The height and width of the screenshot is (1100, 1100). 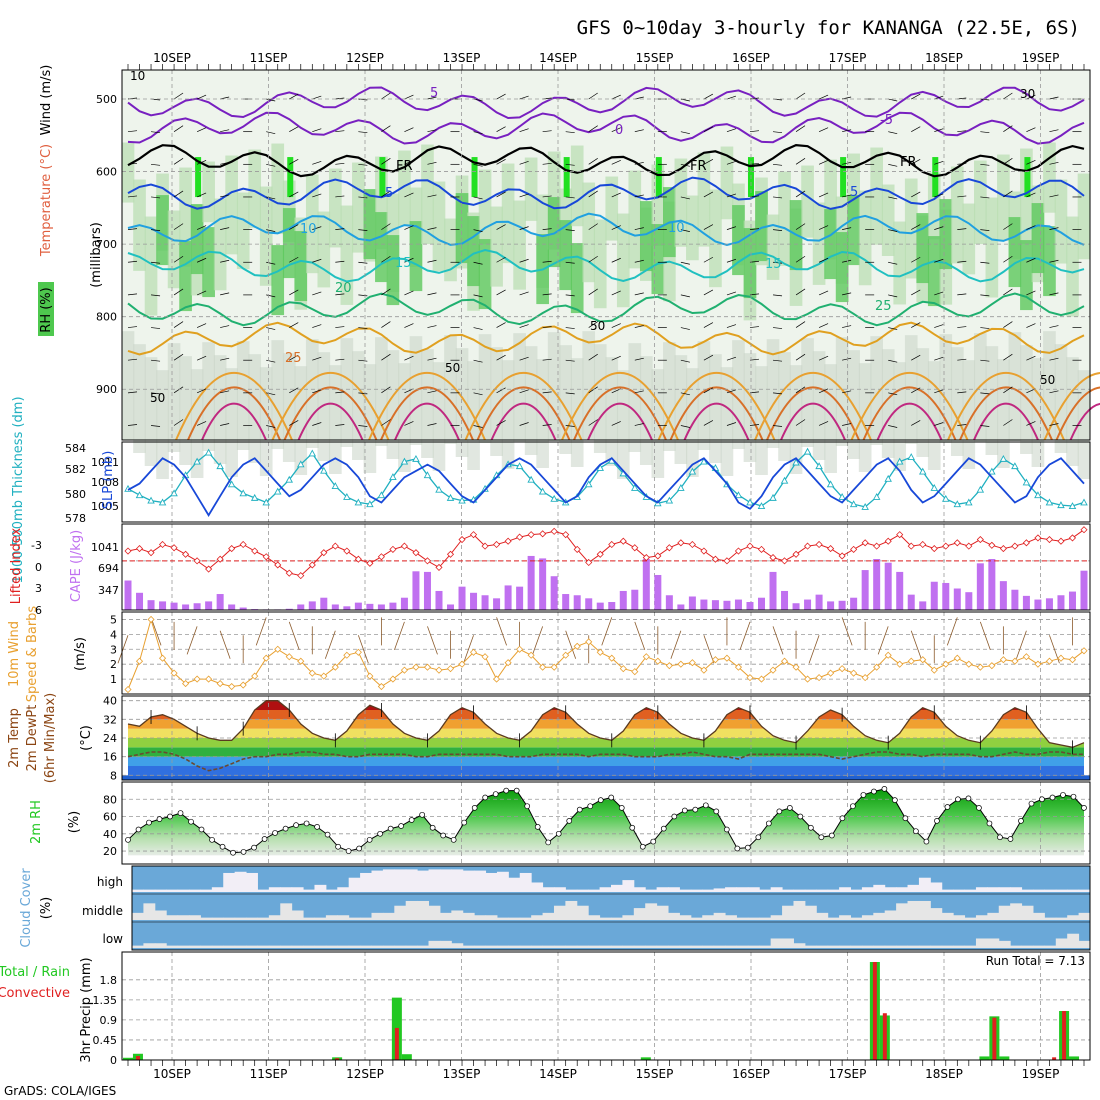 What do you see at coordinates (106, 317) in the screenshot?
I see `pressure-tick: 800` at bounding box center [106, 317].